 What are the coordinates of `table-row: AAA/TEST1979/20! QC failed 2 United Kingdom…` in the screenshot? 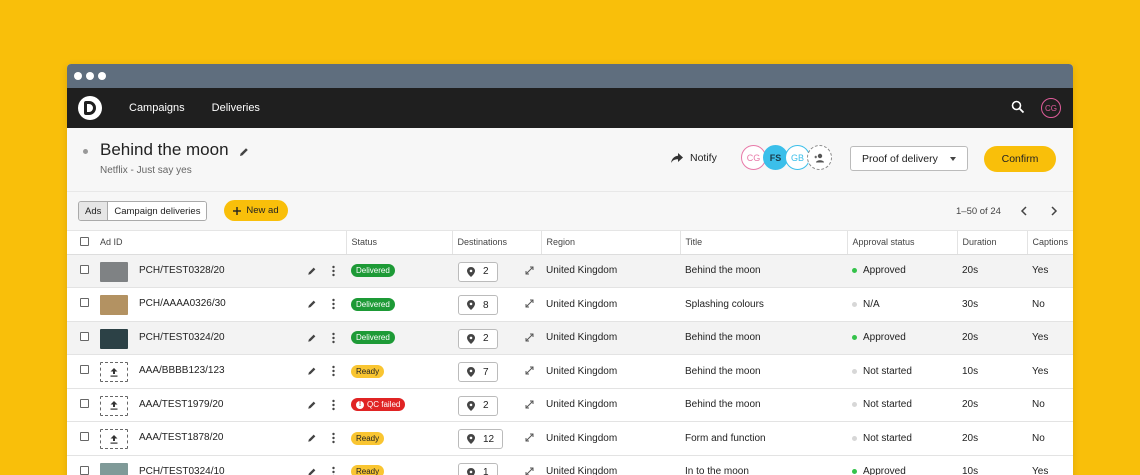 It's located at (570, 405).